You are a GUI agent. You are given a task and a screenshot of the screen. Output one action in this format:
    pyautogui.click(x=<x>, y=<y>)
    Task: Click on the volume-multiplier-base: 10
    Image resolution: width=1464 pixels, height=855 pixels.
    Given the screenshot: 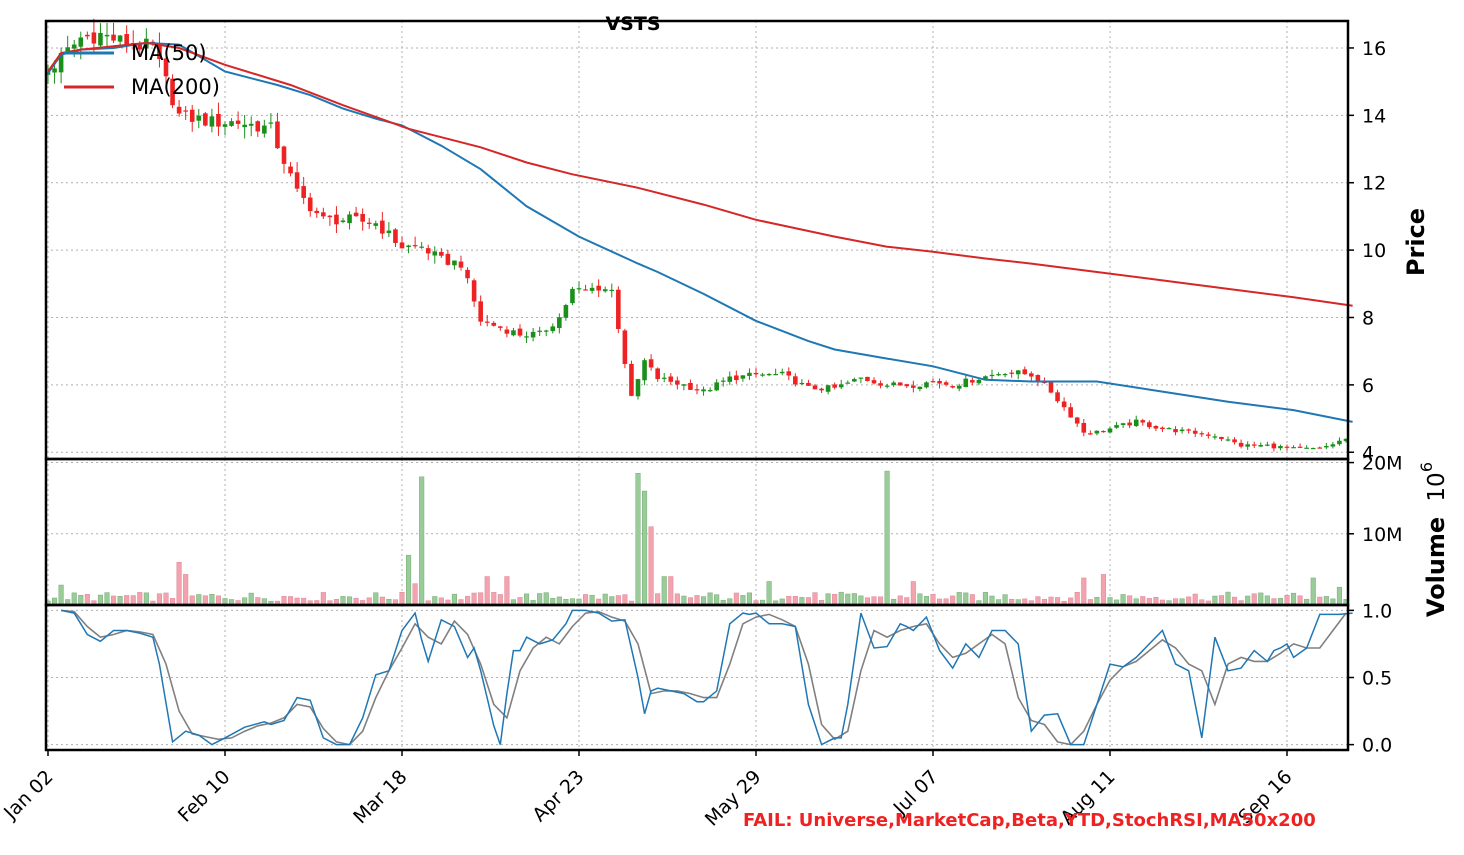 What is the action you would take?
    pyautogui.click(x=1437, y=486)
    